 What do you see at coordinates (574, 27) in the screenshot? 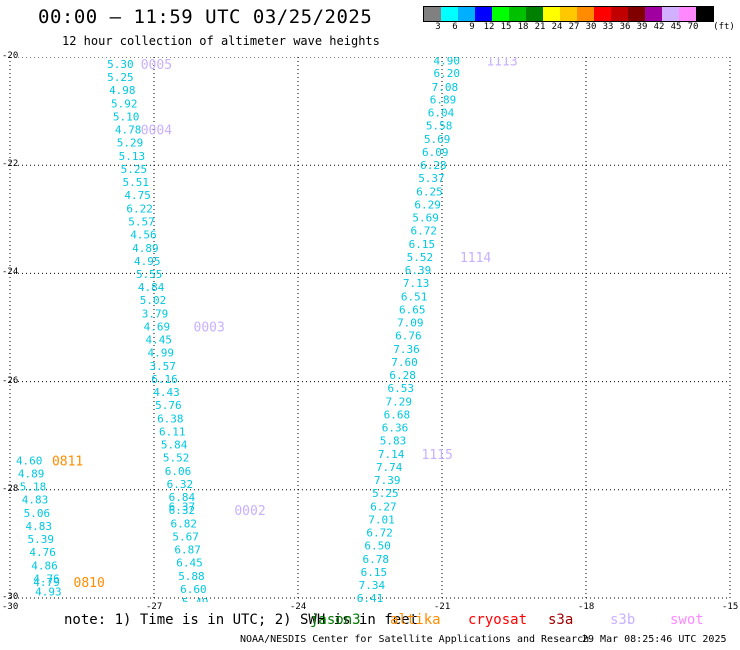
I see `legend-tick-label: 27` at bounding box center [574, 27].